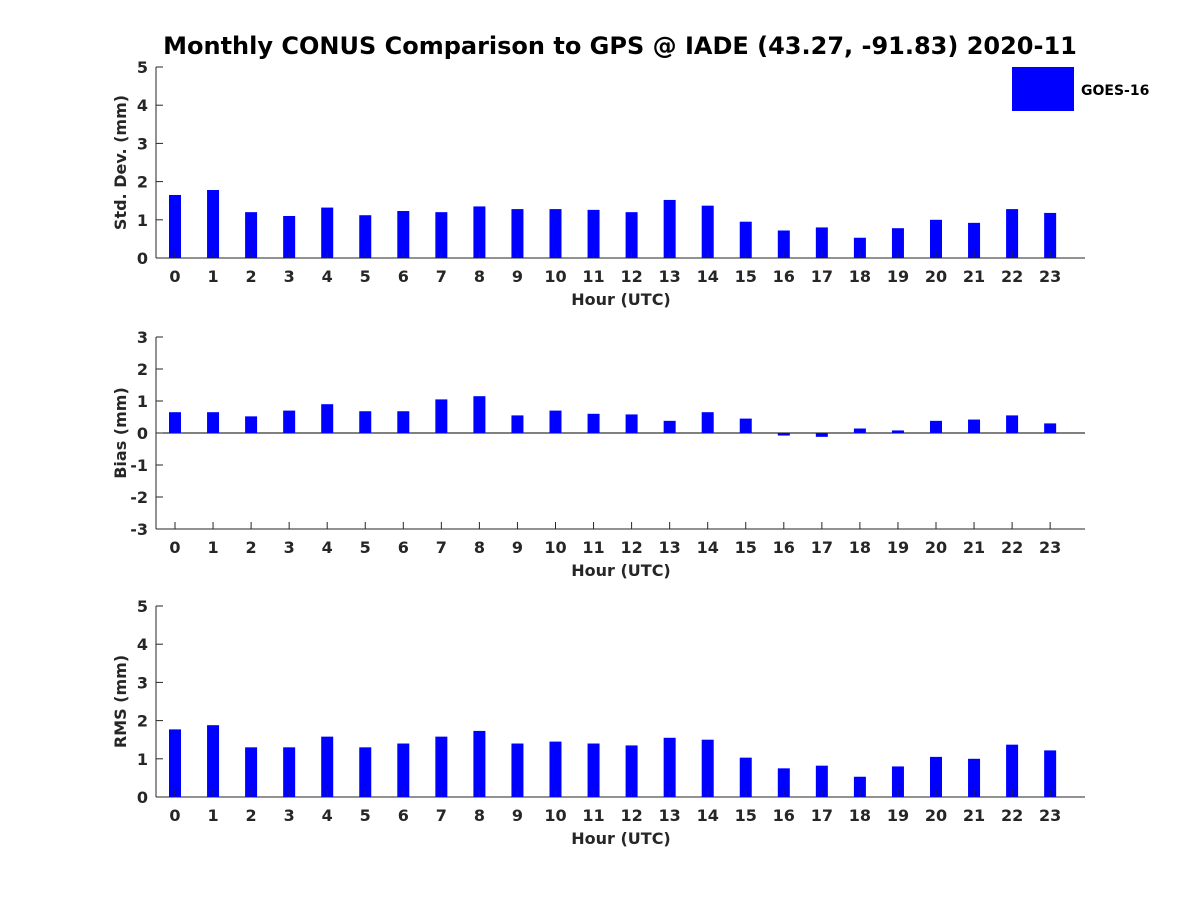 The width and height of the screenshot is (1200, 900). Describe the element at coordinates (1012, 815) in the screenshot. I see `x-tick-label: 22` at that location.